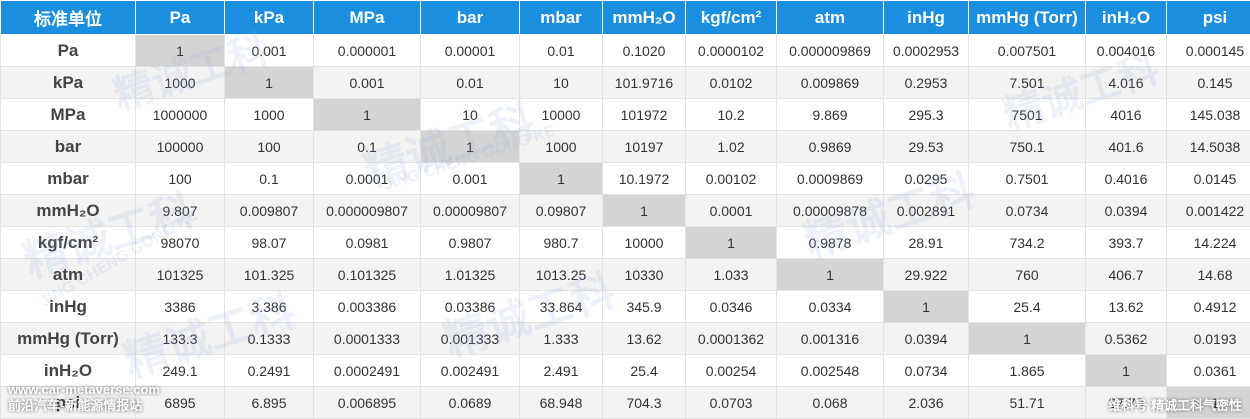 The height and width of the screenshot is (419, 1250). I want to click on table-cell: 0.000009869, so click(830, 51).